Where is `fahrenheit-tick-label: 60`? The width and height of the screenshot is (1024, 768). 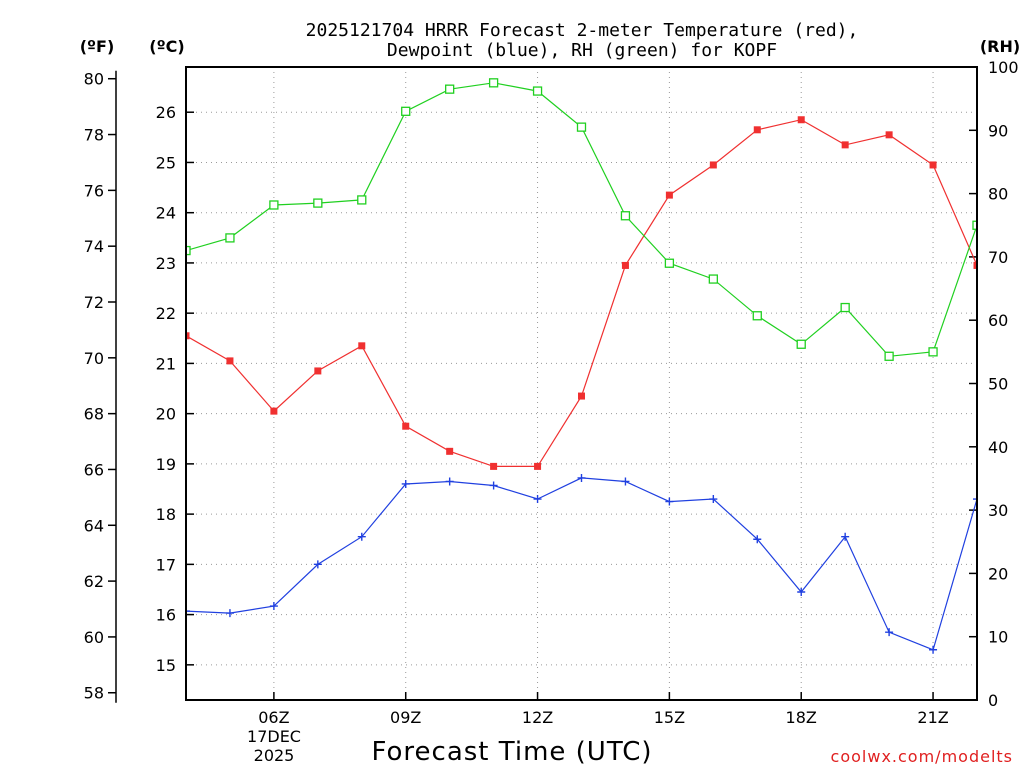
fahrenheit-tick-label: 60 is located at coordinates (94, 637).